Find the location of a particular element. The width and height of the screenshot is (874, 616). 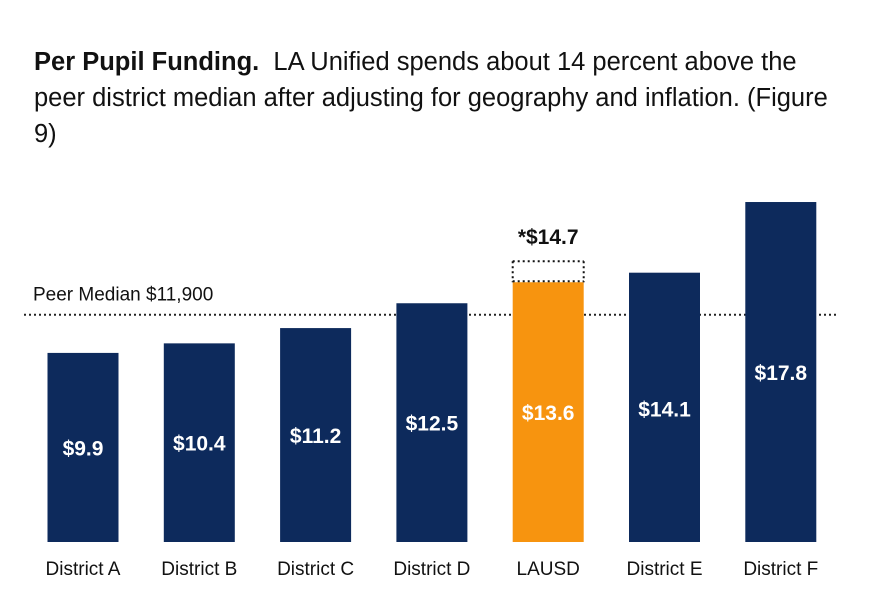

bar-value-label-4: $13.6 is located at coordinates (548, 413).